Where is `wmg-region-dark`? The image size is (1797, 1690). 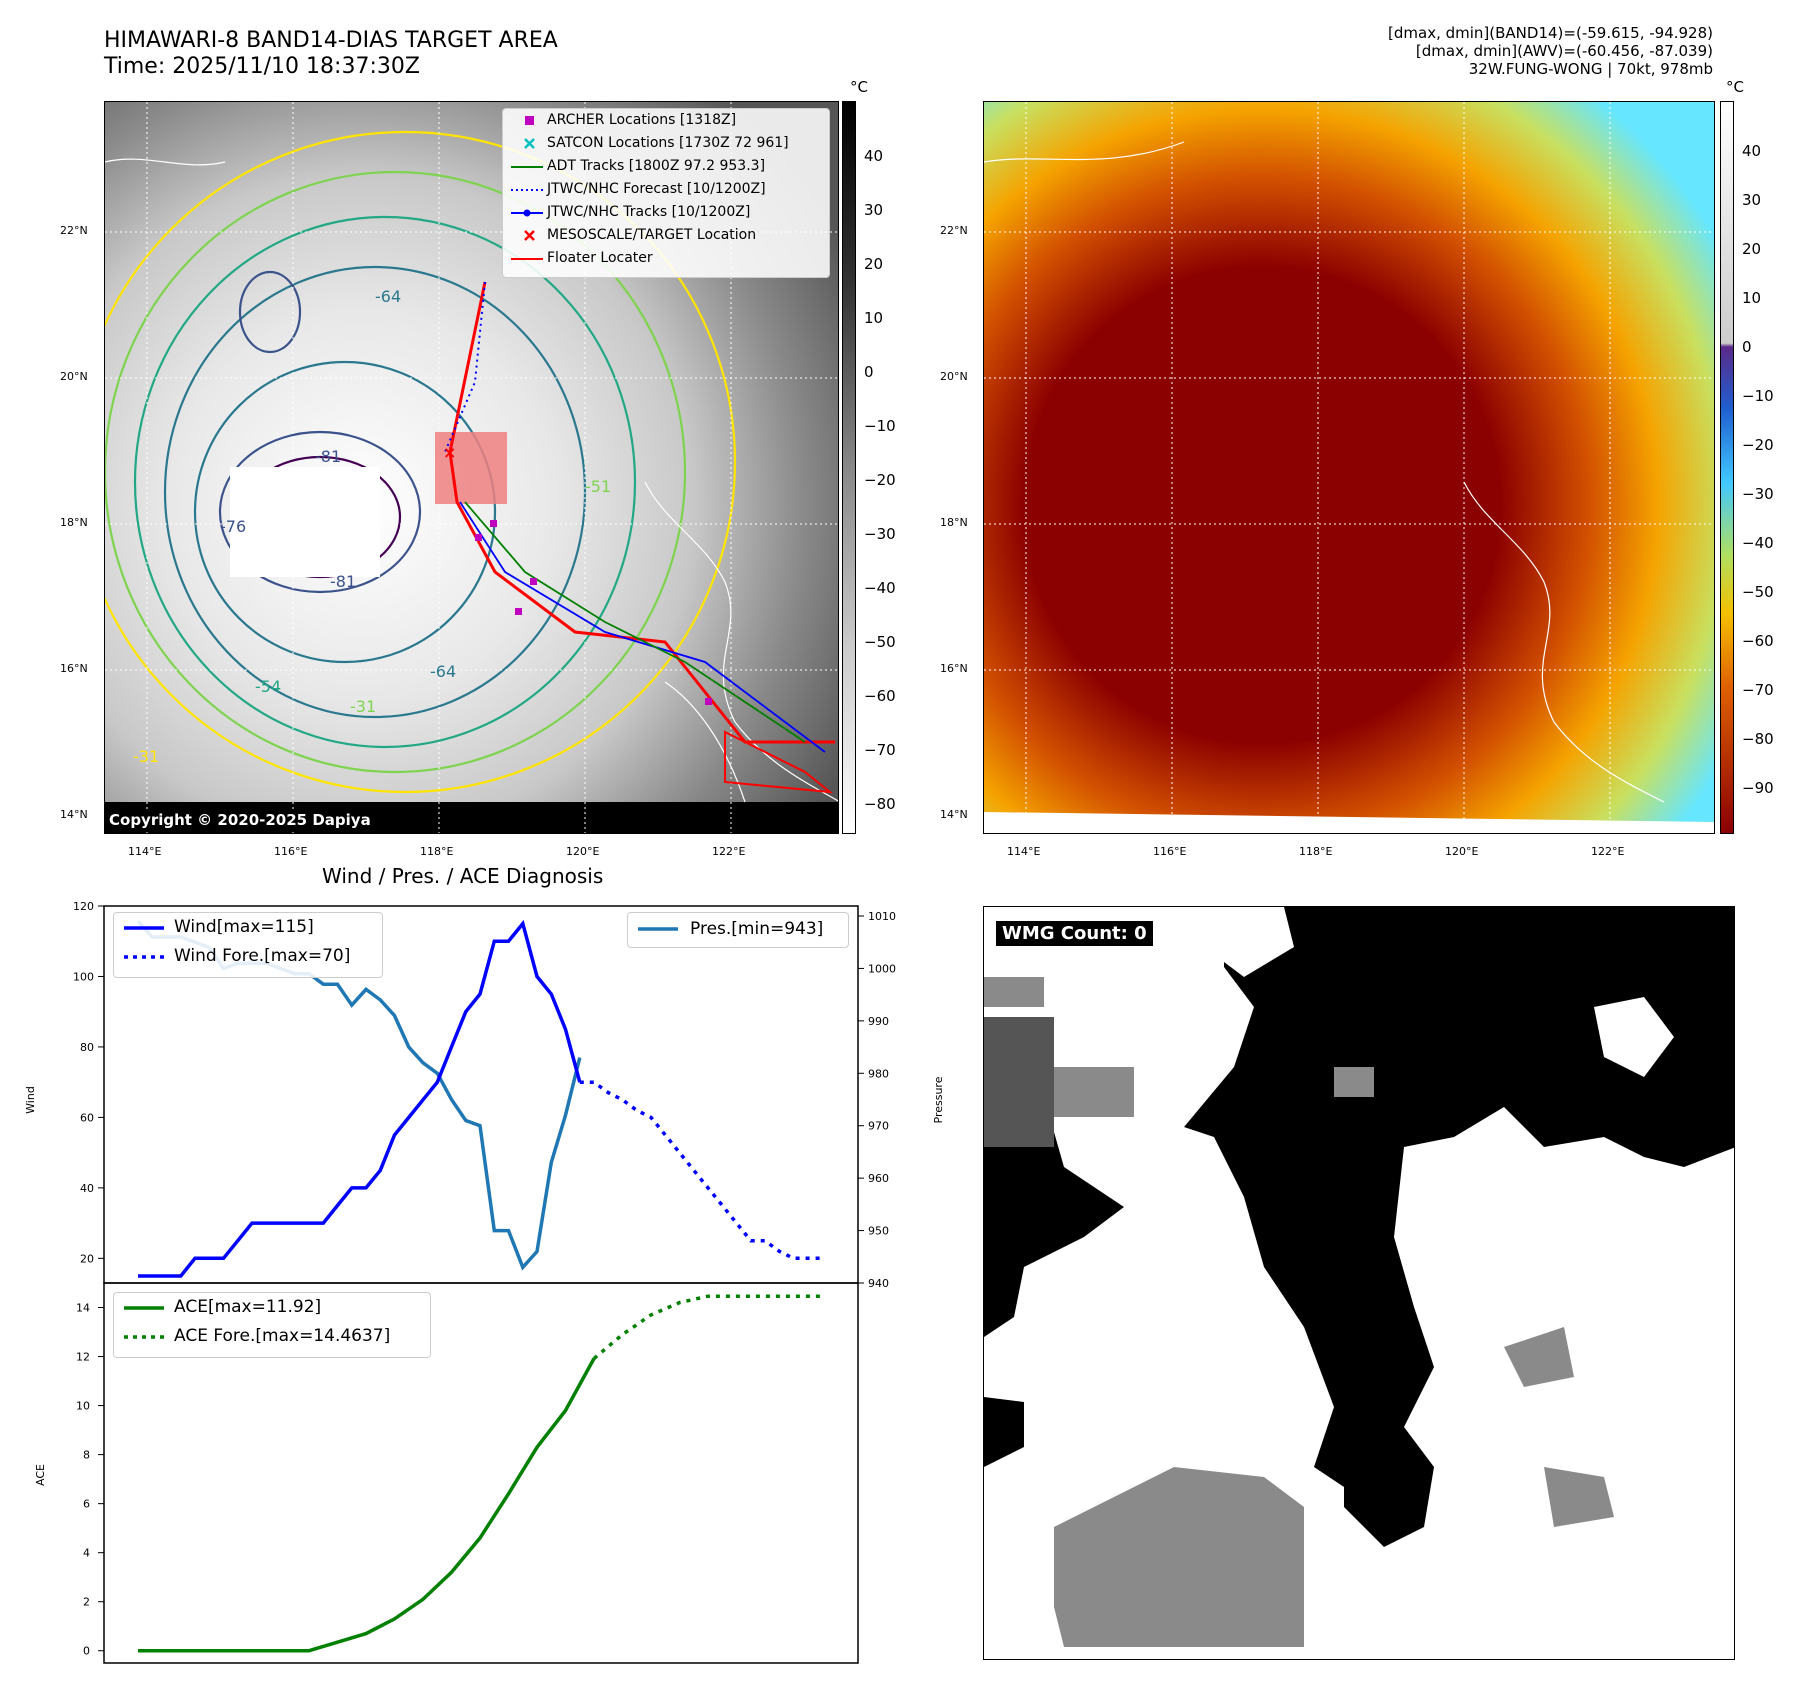 wmg-region-dark is located at coordinates (1019, 1082).